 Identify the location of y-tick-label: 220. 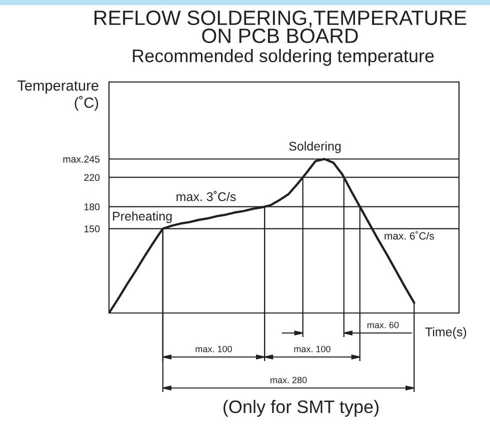
(92, 177).